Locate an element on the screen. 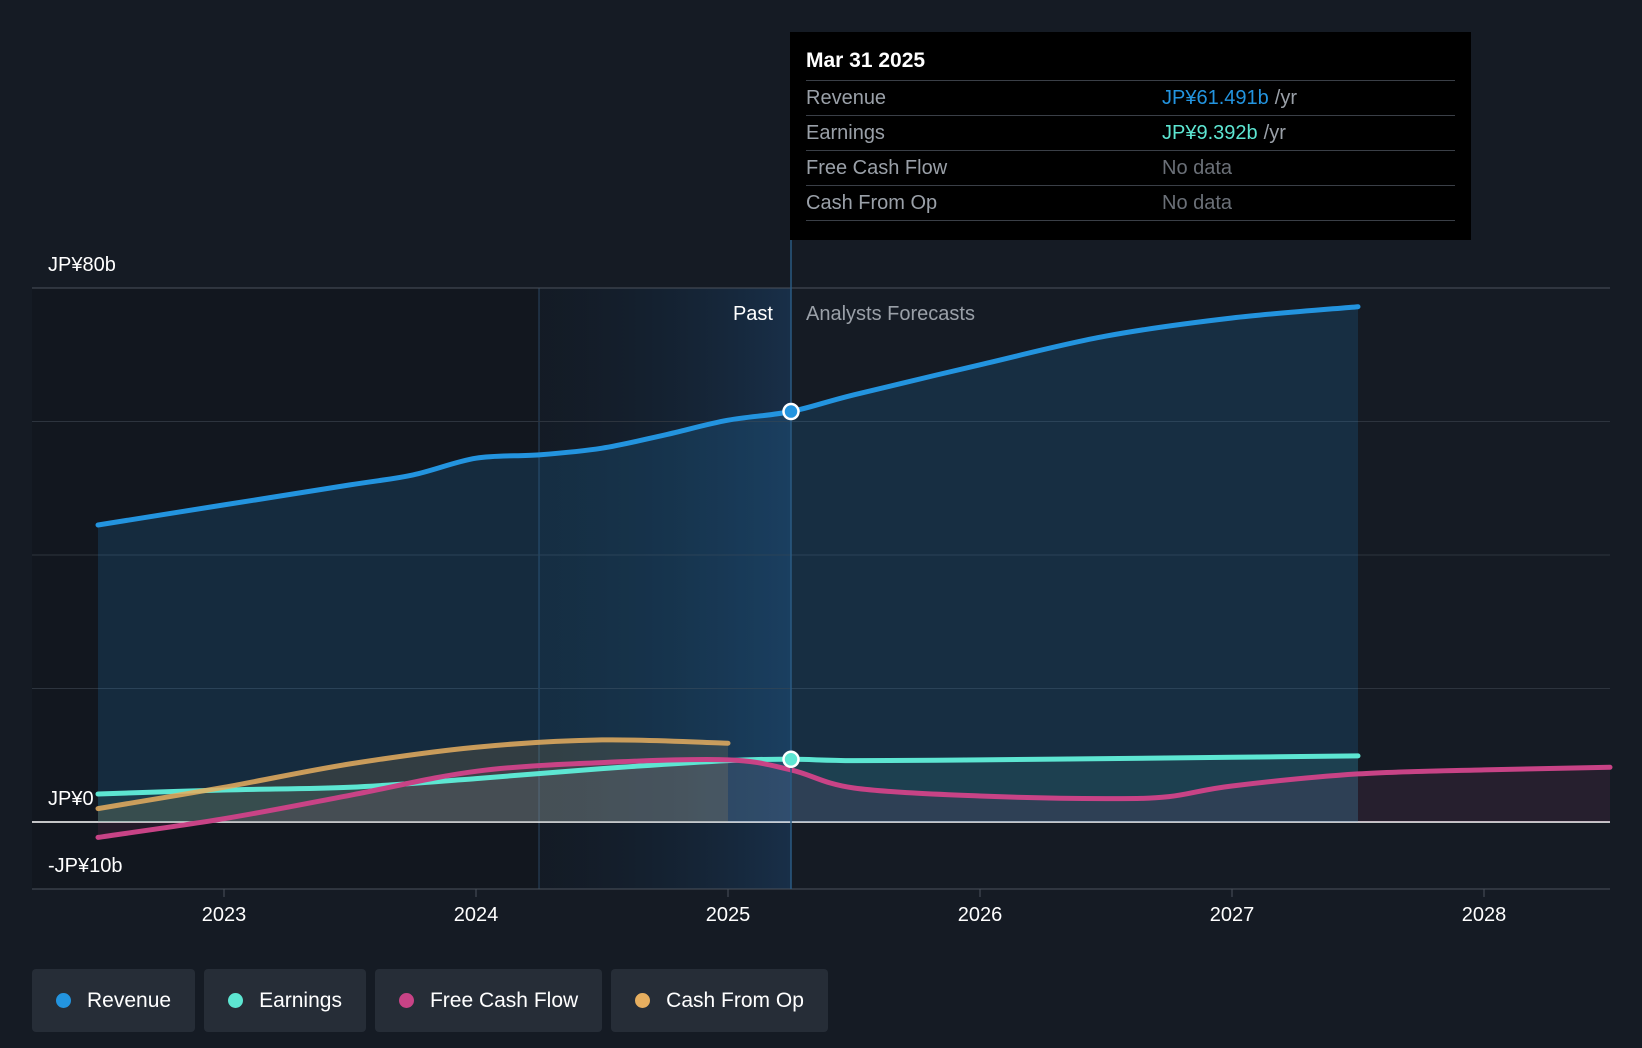 Image resolution: width=1642 pixels, height=1048 pixels. y-tick-label-bottom: -JP¥10b is located at coordinates (85, 866).